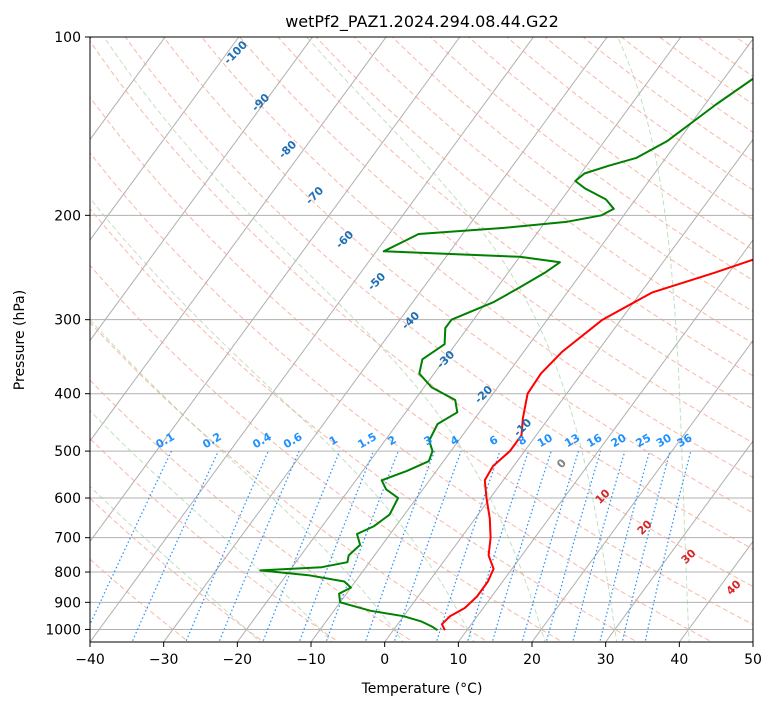  What do you see at coordinates (67, 321) in the screenshot?
I see `y-tick-label: 300` at bounding box center [67, 321].